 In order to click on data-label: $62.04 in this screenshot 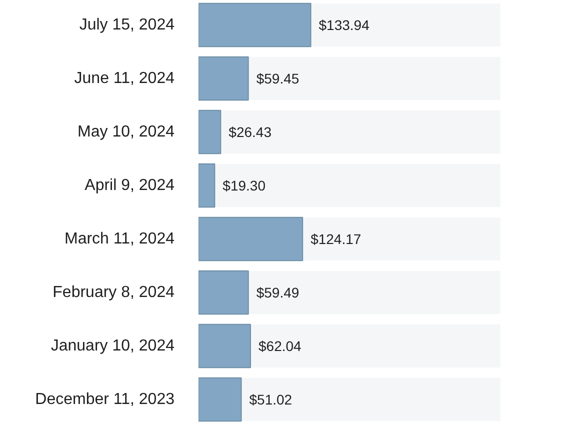, I will do `click(280, 346)`.